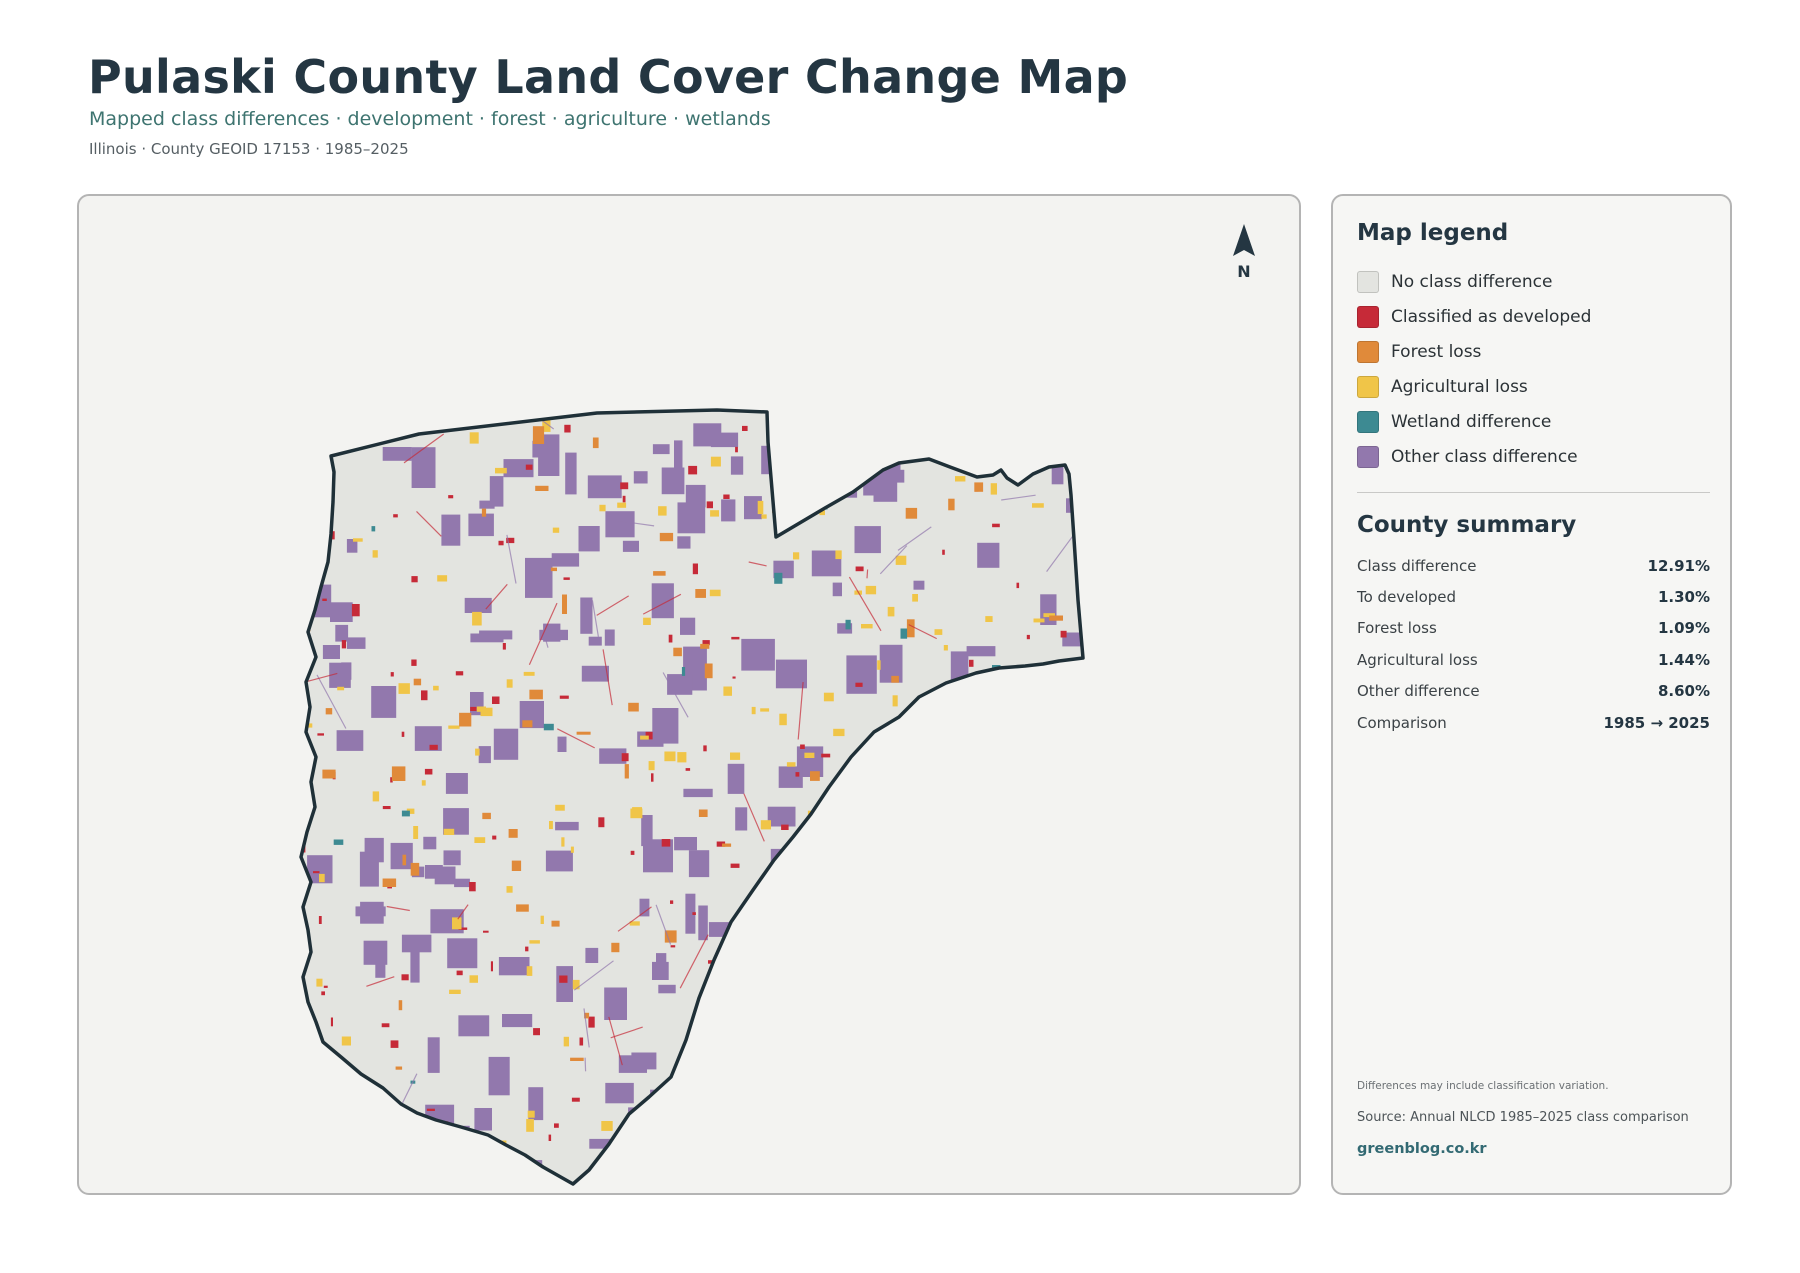 This screenshot has height=1273, width=1800. I want to click on summary-title: County summary, so click(1467, 525).